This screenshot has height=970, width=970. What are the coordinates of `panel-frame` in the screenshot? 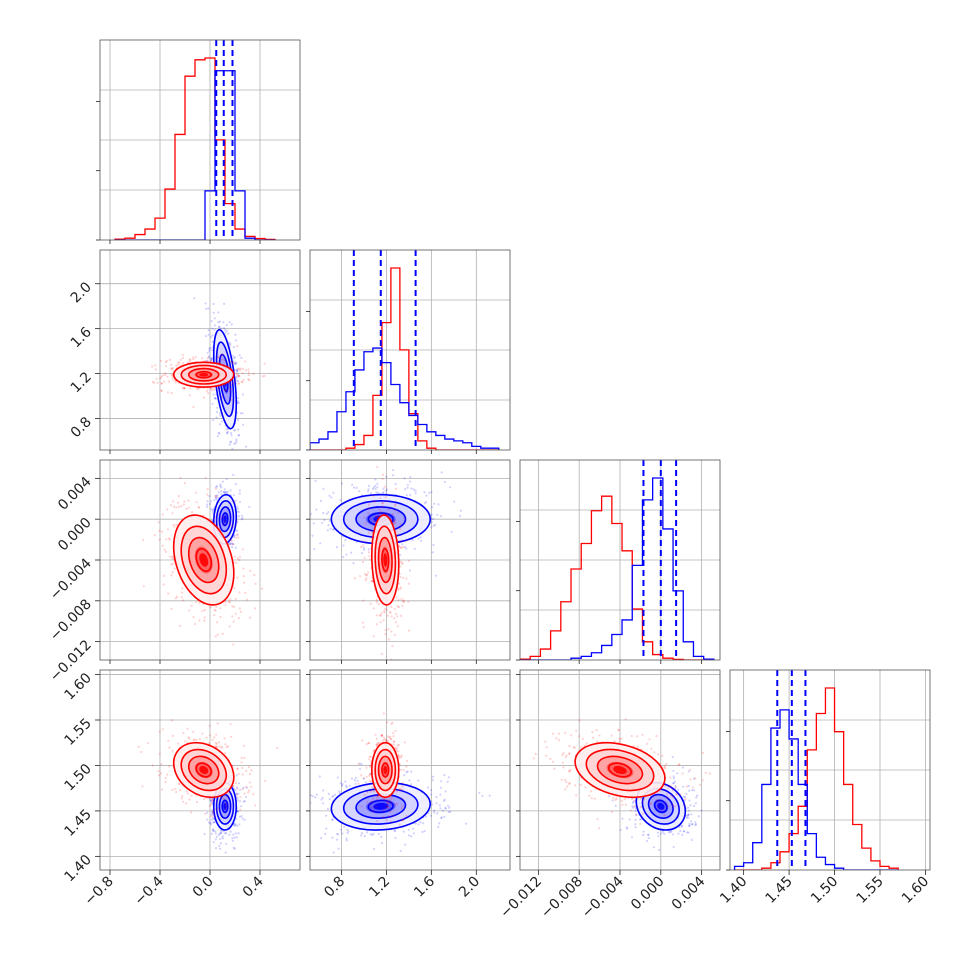 It's located at (200, 350).